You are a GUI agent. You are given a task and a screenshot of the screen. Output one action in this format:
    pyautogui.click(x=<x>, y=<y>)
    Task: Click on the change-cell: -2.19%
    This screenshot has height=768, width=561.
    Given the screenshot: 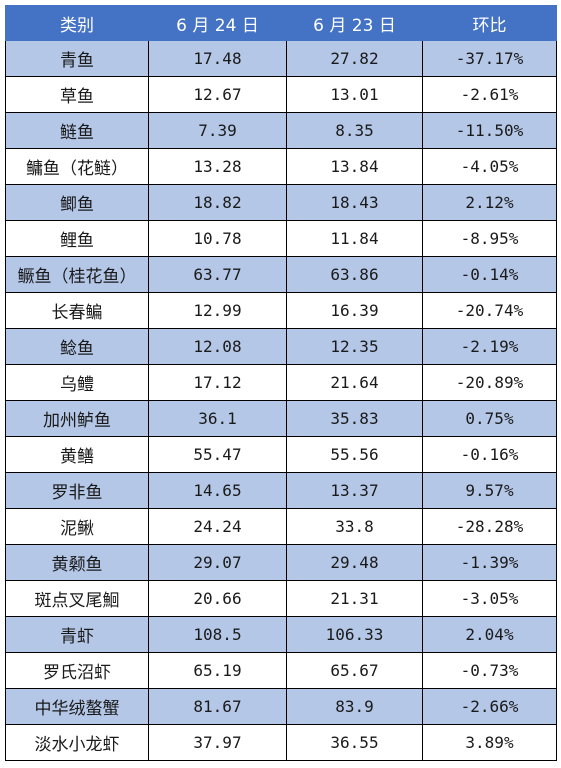 What is the action you would take?
    pyautogui.click(x=489, y=346)
    